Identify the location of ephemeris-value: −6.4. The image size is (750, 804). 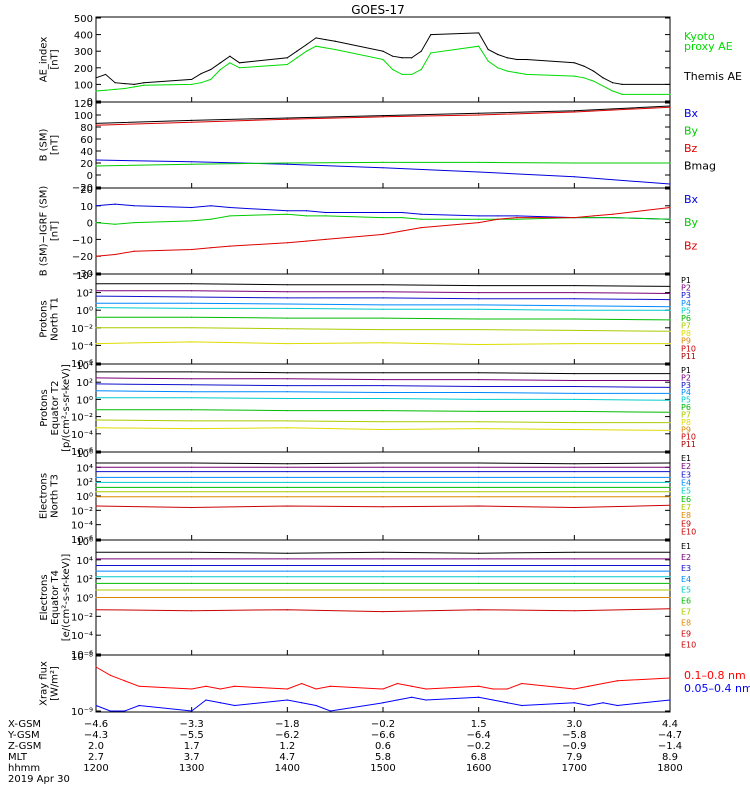
(479, 735).